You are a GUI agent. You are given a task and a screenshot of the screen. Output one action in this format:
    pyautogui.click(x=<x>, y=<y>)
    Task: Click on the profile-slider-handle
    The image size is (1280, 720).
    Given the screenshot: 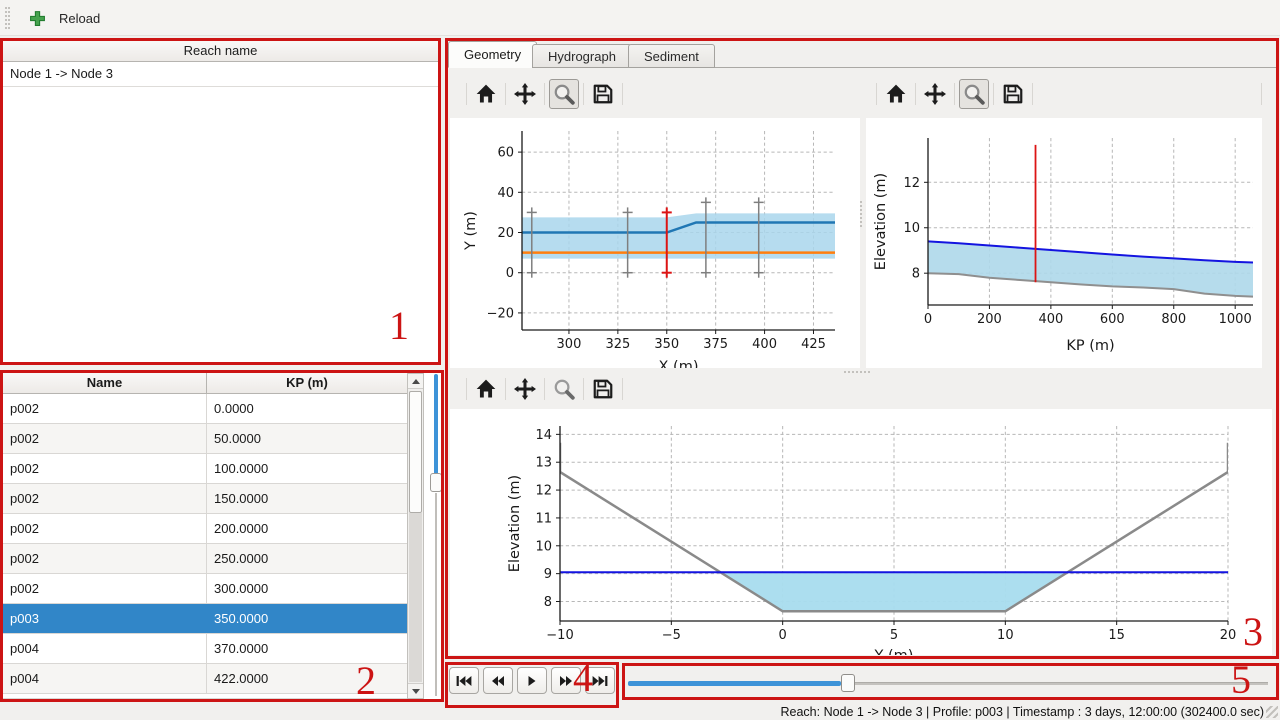 What is the action you would take?
    pyautogui.click(x=435, y=482)
    